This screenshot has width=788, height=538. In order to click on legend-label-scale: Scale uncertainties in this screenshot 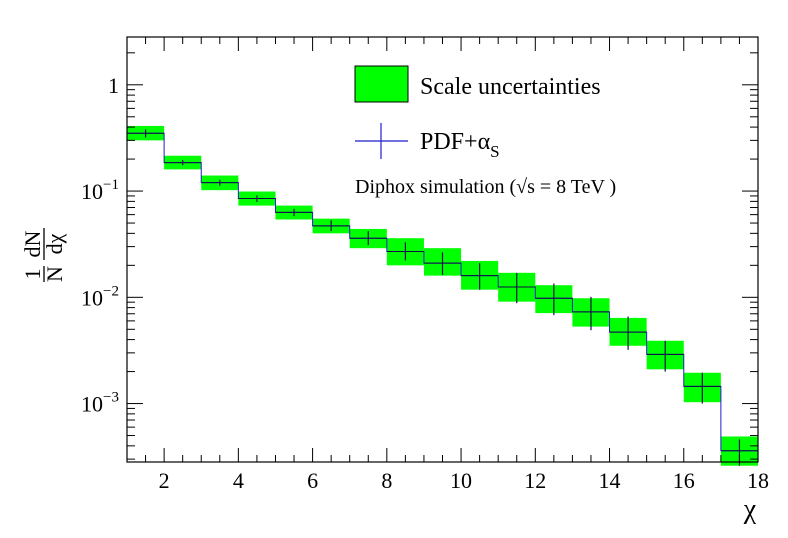, I will do `click(510, 87)`.